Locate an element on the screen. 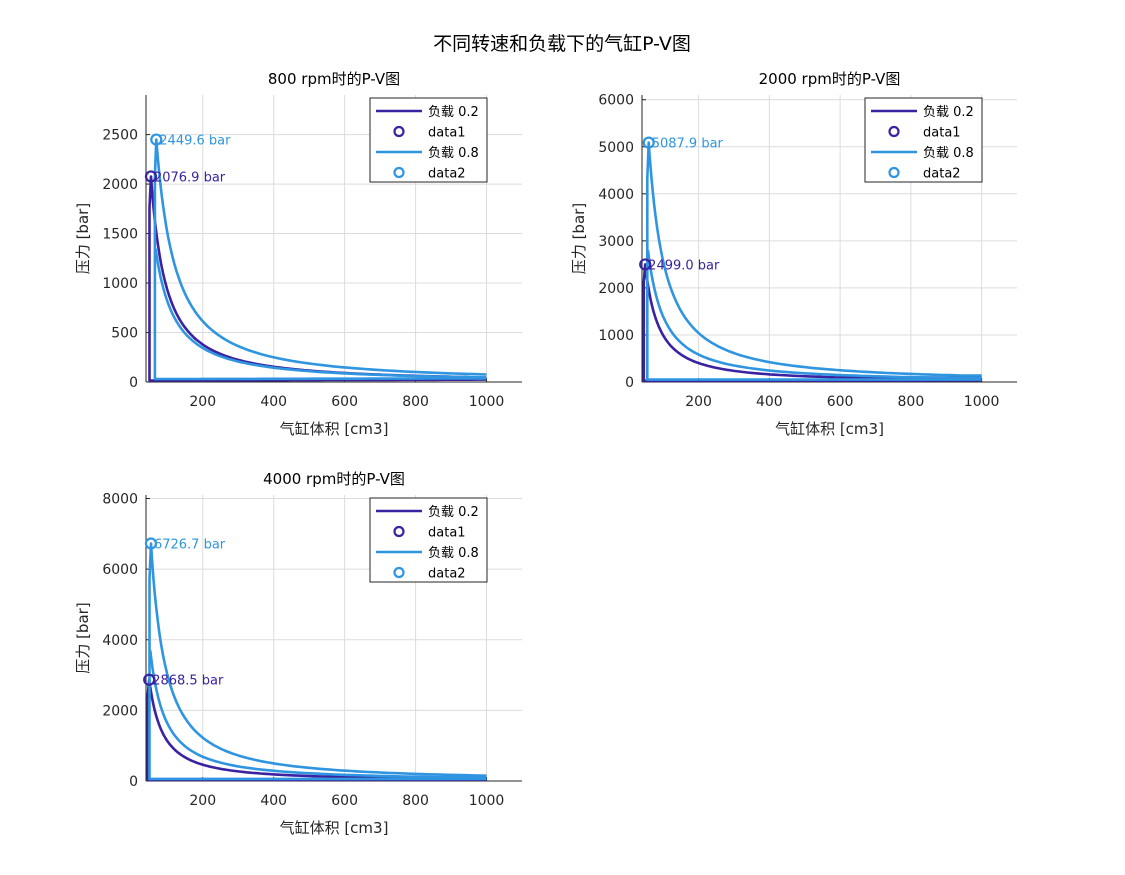  subplot-title: 2000 rpm时的P-V图 is located at coordinates (830, 79).